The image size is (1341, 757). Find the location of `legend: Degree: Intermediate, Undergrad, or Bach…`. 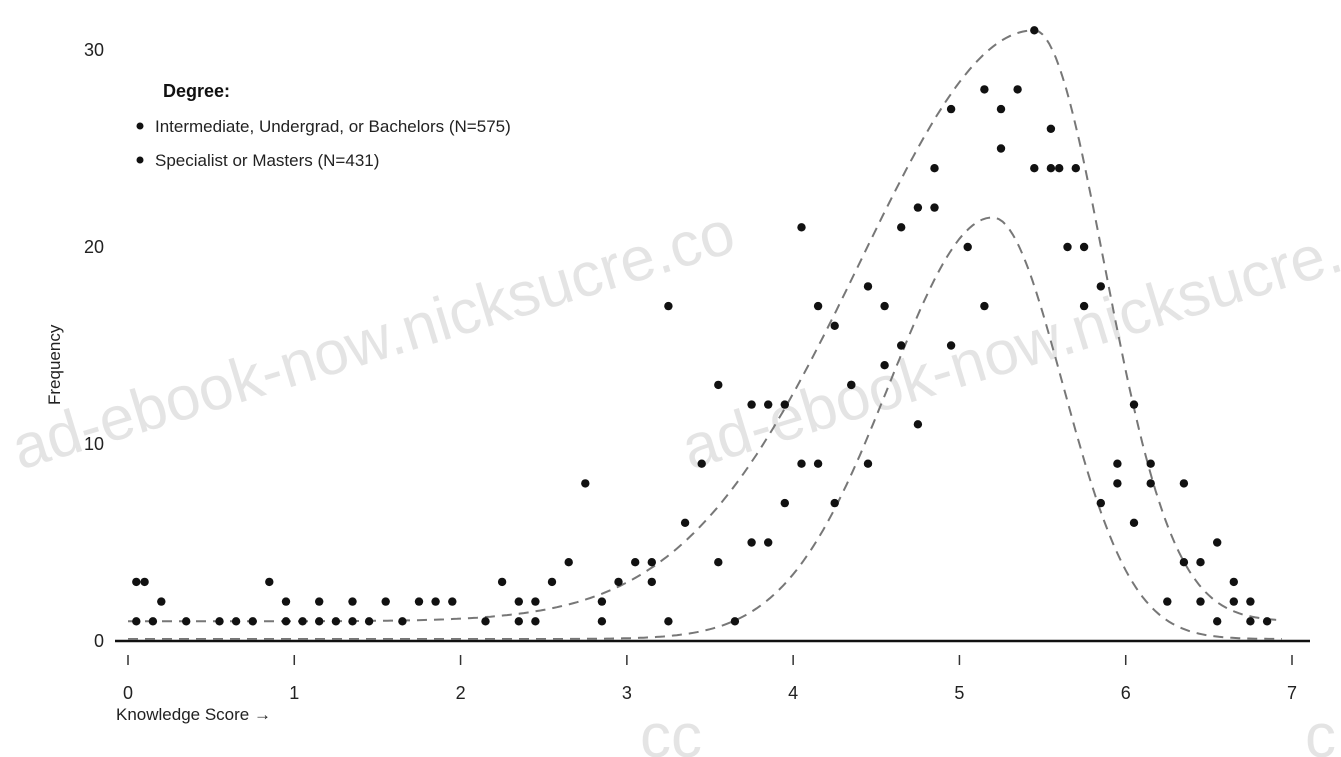

legend: Degree: Intermediate, Undergrad, or Bach… is located at coordinates (323, 125).